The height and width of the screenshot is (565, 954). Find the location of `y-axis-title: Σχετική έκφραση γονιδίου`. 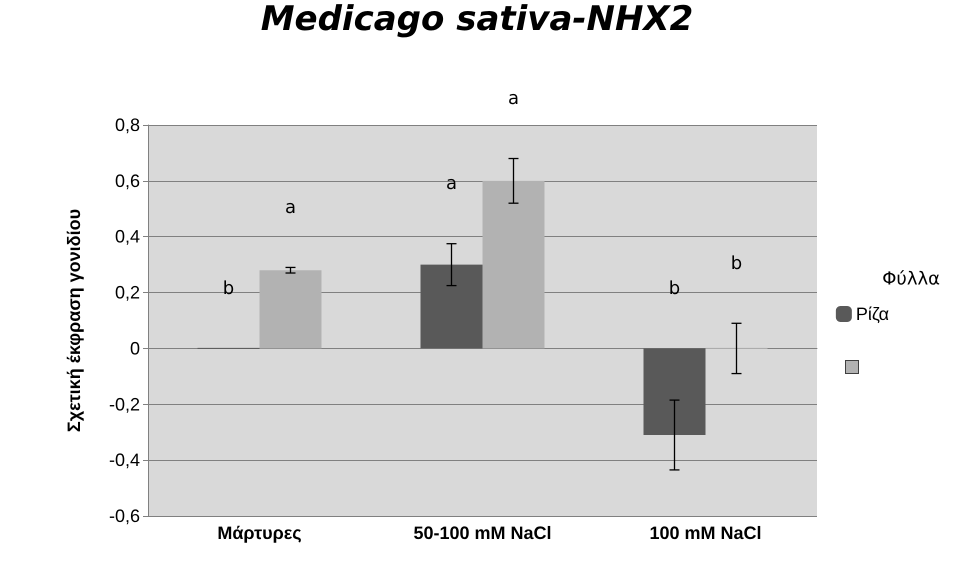

y-axis-title: Σχετική έκφραση γονιδίου is located at coordinates (74, 320).